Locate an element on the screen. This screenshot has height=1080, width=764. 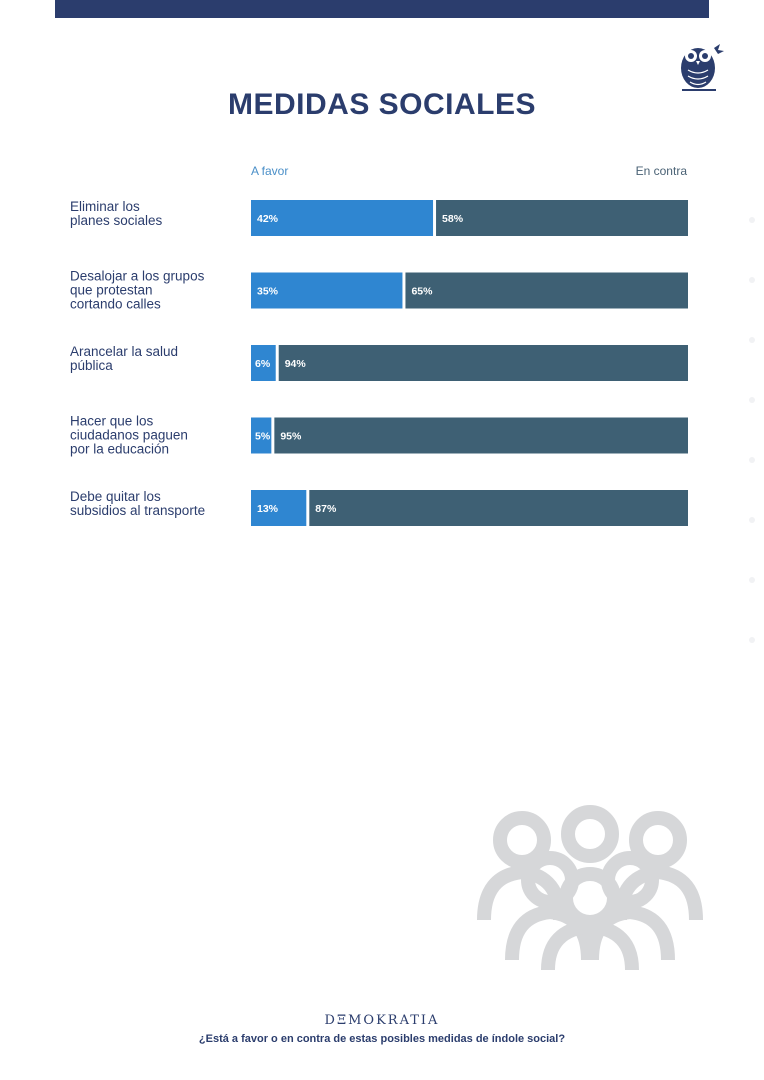
value-label-a-favor: 5% is located at coordinates (263, 437).